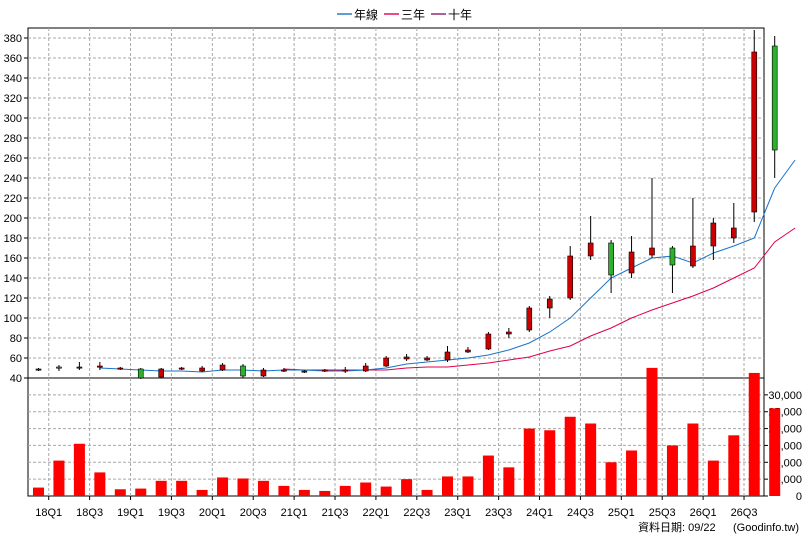 The image size is (808, 540). Describe the element at coordinates (13, 79) in the screenshot. I see `price-tick-label: 340` at that location.